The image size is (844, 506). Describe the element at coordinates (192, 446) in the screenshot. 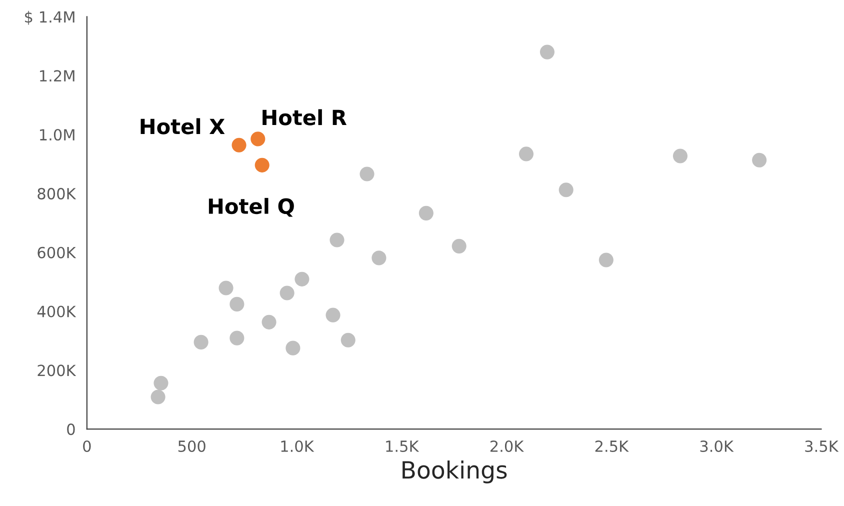

I see `x-tick-label: 500` at that location.